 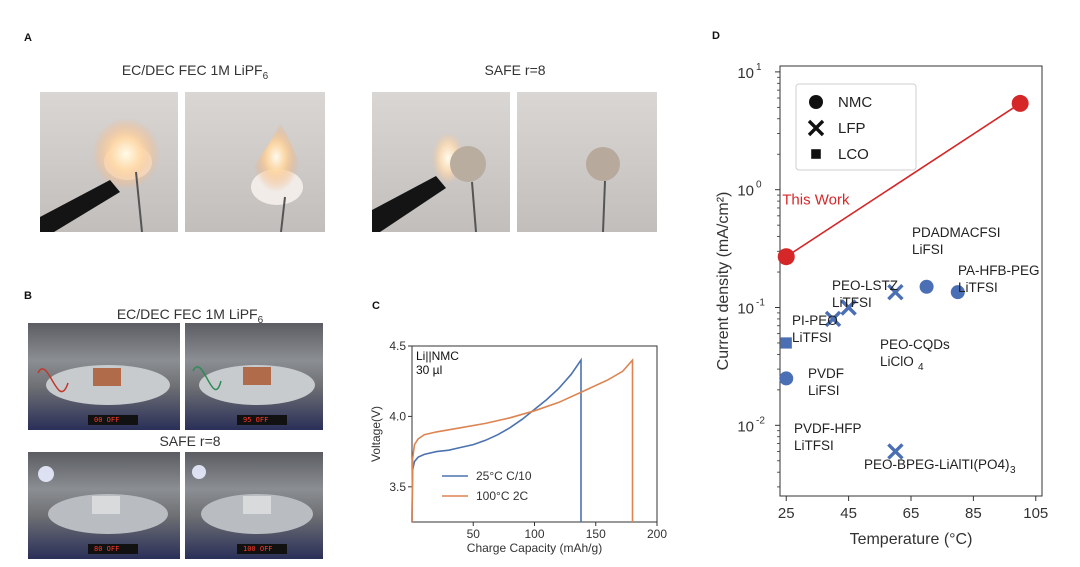 What do you see at coordinates (826, 373) in the screenshot?
I see `point-label-6: PVDF` at bounding box center [826, 373].